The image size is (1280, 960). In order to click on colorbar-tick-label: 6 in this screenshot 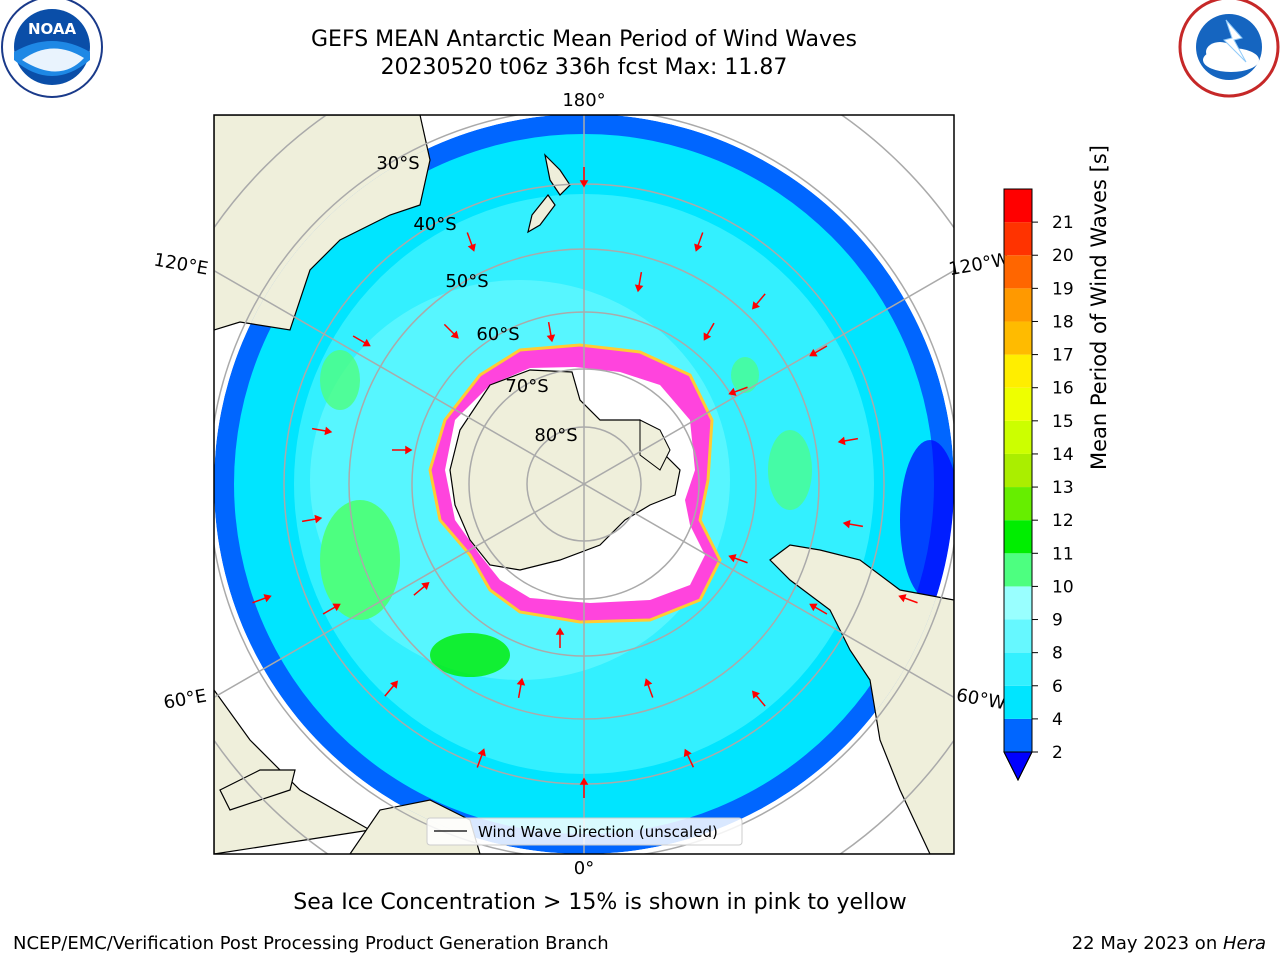, I will do `click(1057, 687)`.